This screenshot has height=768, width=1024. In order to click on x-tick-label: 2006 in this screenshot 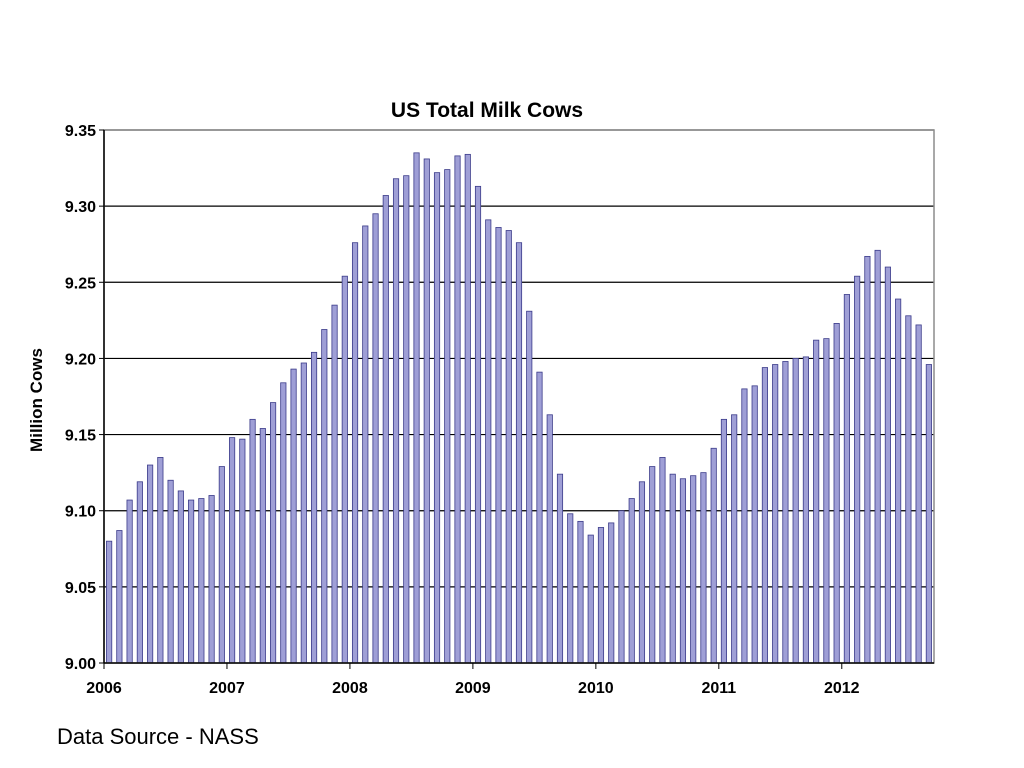, I will do `click(104, 688)`.